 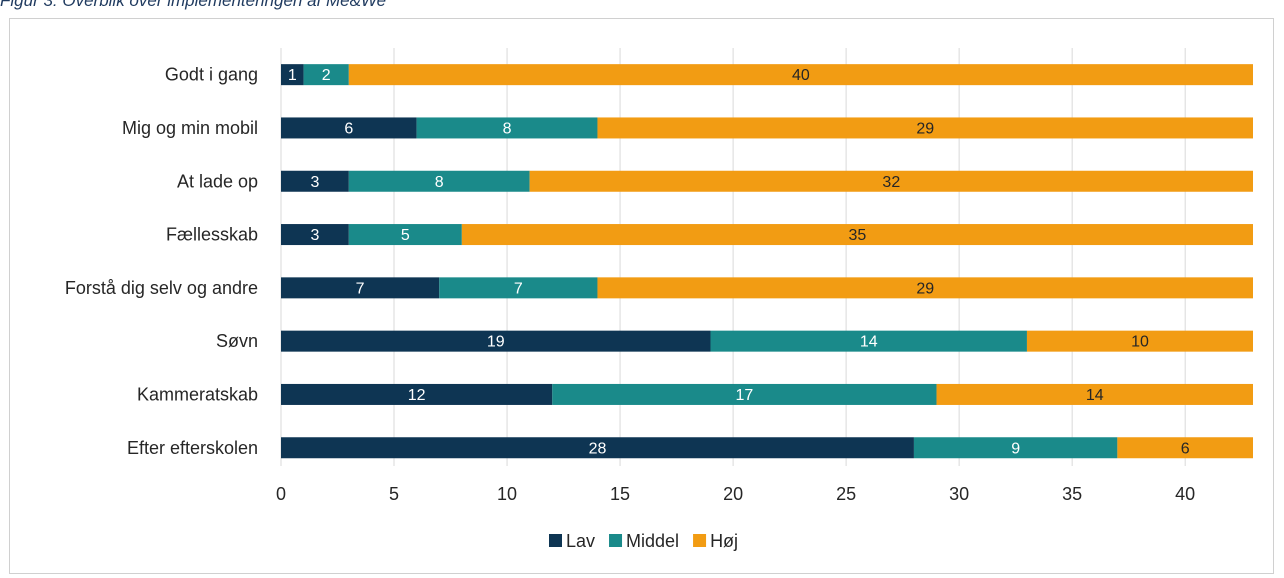 I want to click on category-label: Kammeratskab, so click(x=197, y=394).